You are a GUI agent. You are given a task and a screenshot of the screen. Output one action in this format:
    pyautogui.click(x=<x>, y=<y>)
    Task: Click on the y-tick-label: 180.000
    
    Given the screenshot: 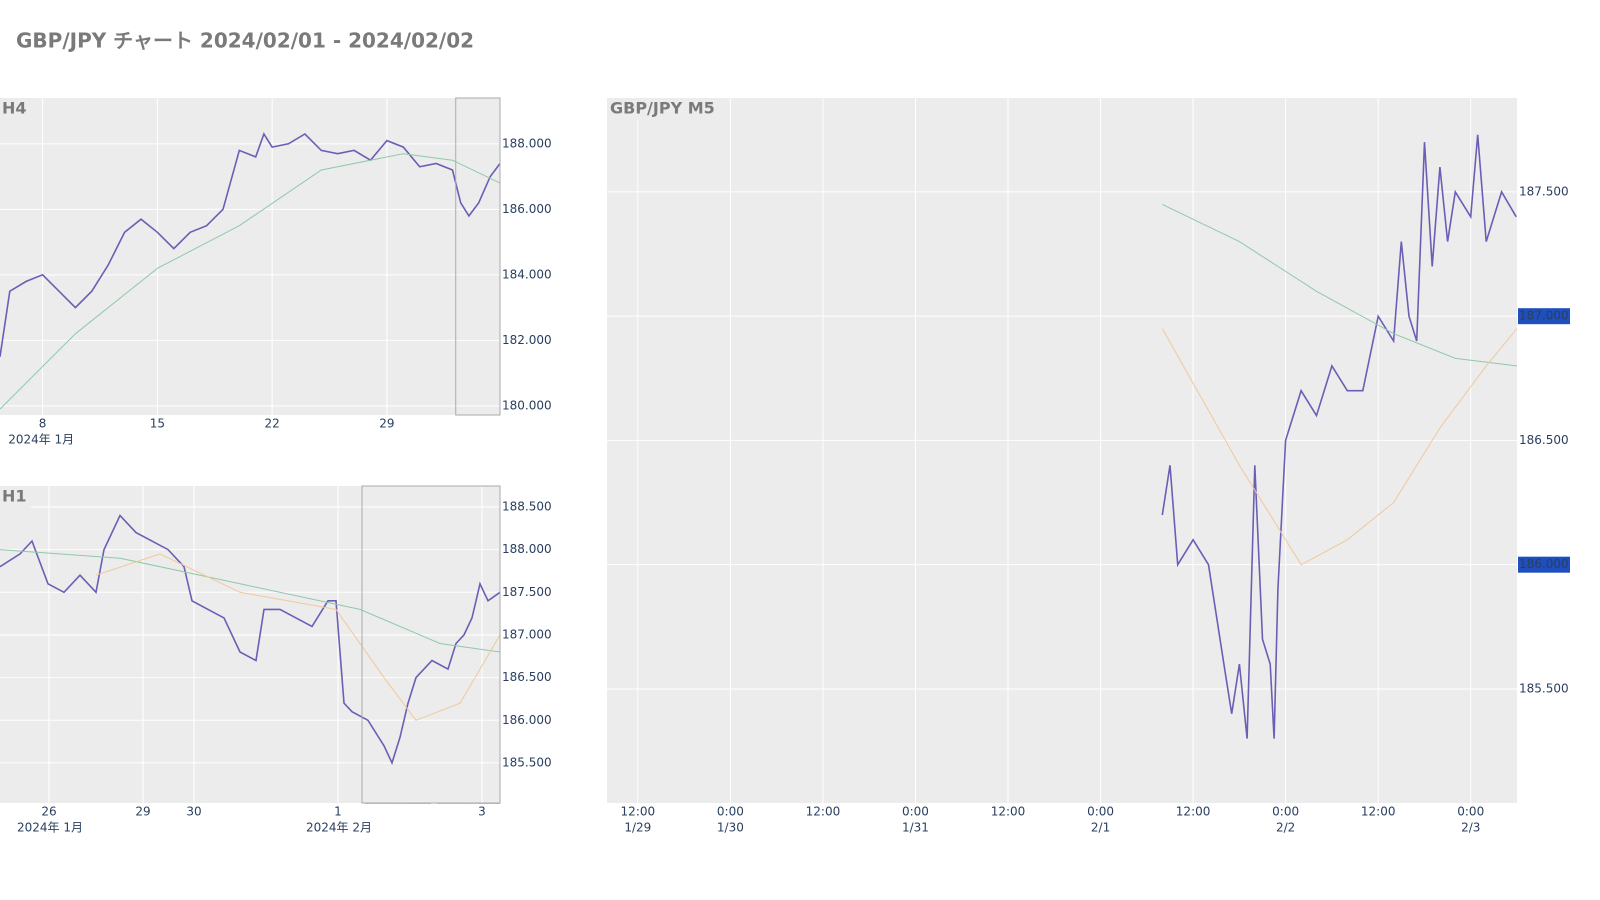 What is the action you would take?
    pyautogui.click(x=527, y=405)
    